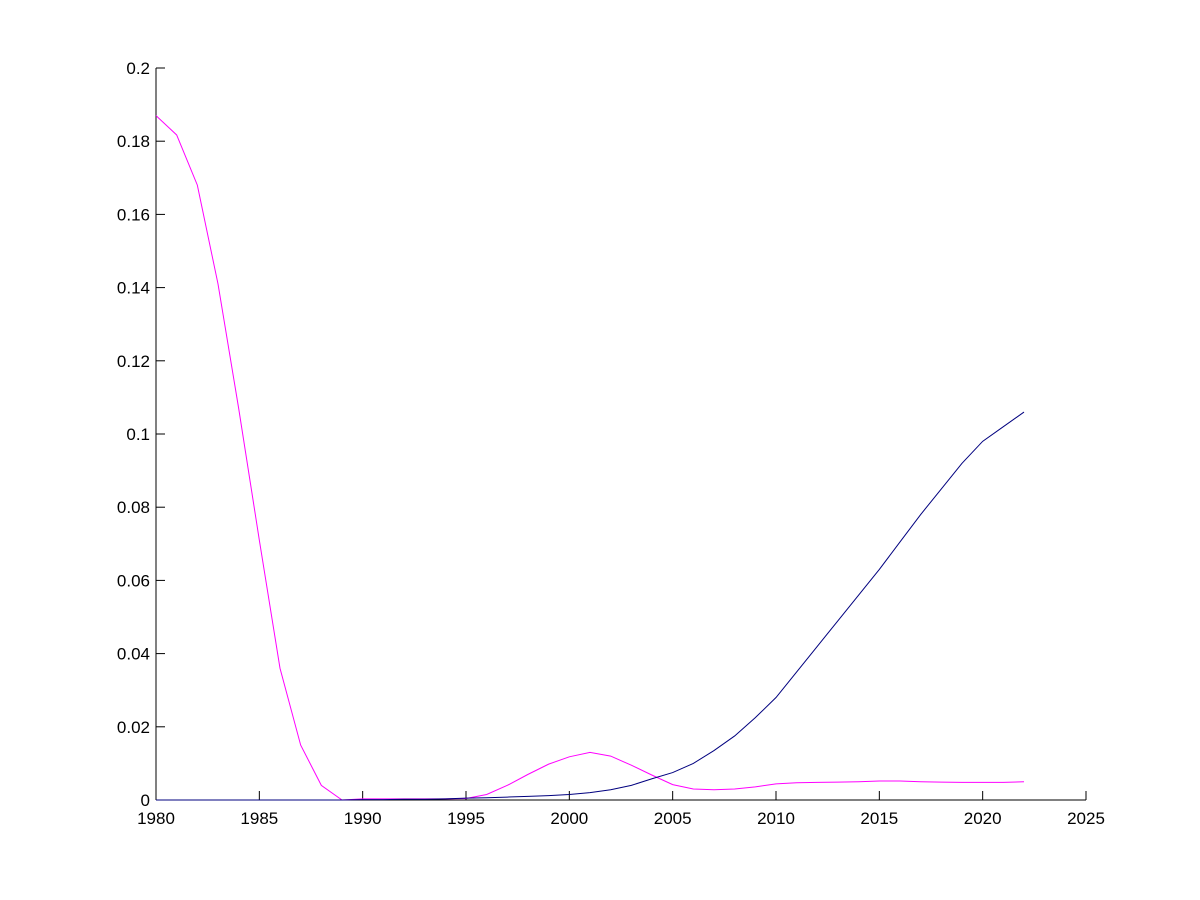 This screenshot has height=900, width=1200. I want to click on y-tick-label: 0.18, so click(133, 141).